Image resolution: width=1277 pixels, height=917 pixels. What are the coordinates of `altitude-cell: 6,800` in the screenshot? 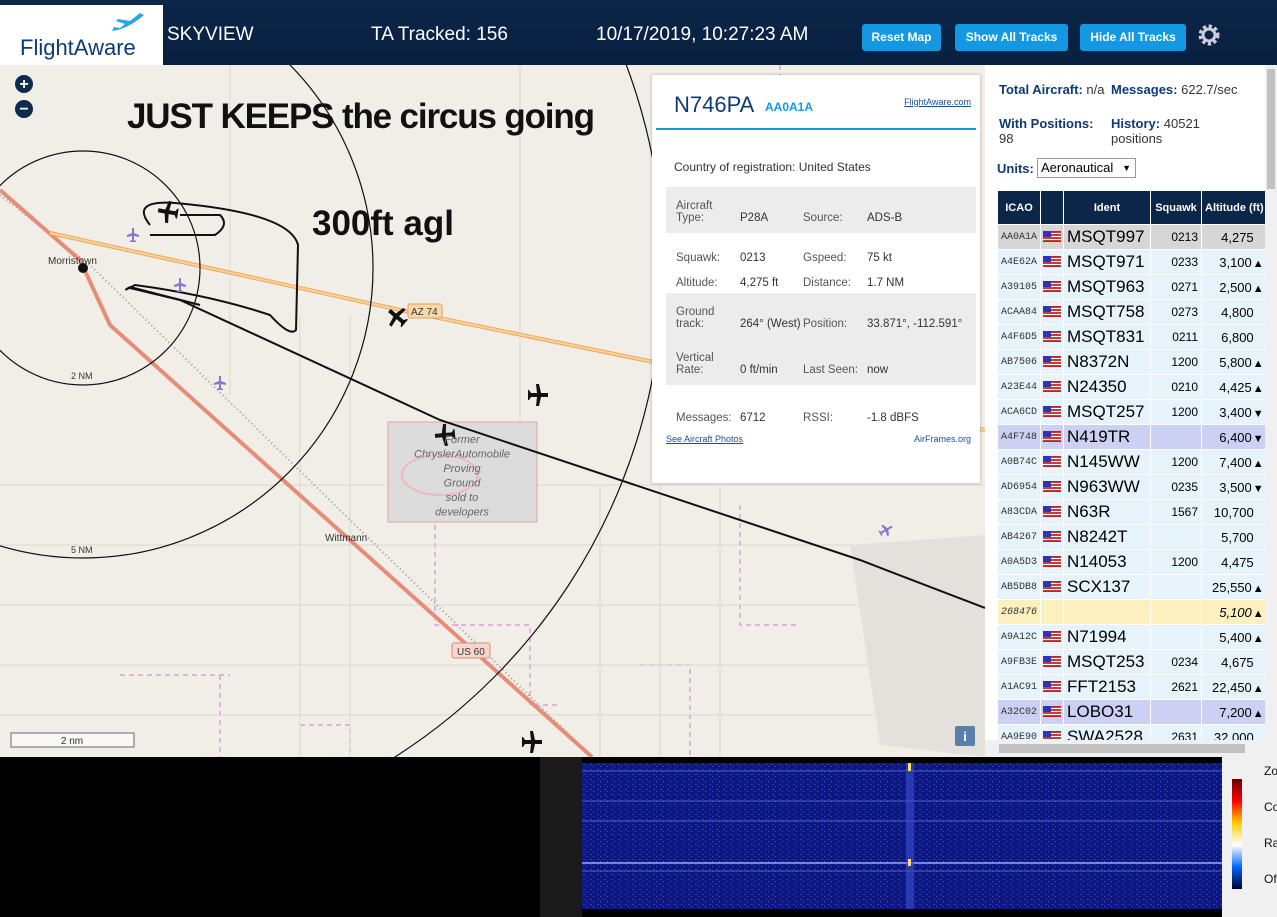 It's located at (1234, 337).